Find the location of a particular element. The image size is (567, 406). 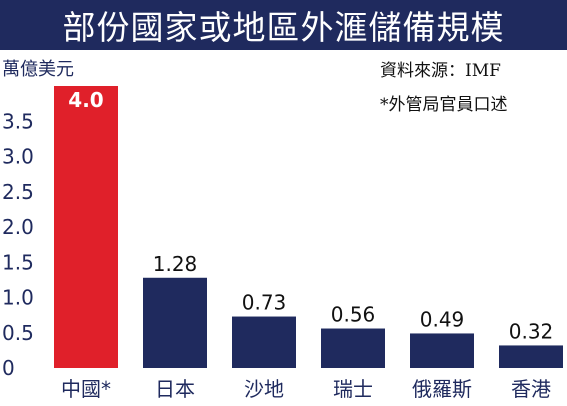

y-tick-label: 2.0 is located at coordinates (18, 227).